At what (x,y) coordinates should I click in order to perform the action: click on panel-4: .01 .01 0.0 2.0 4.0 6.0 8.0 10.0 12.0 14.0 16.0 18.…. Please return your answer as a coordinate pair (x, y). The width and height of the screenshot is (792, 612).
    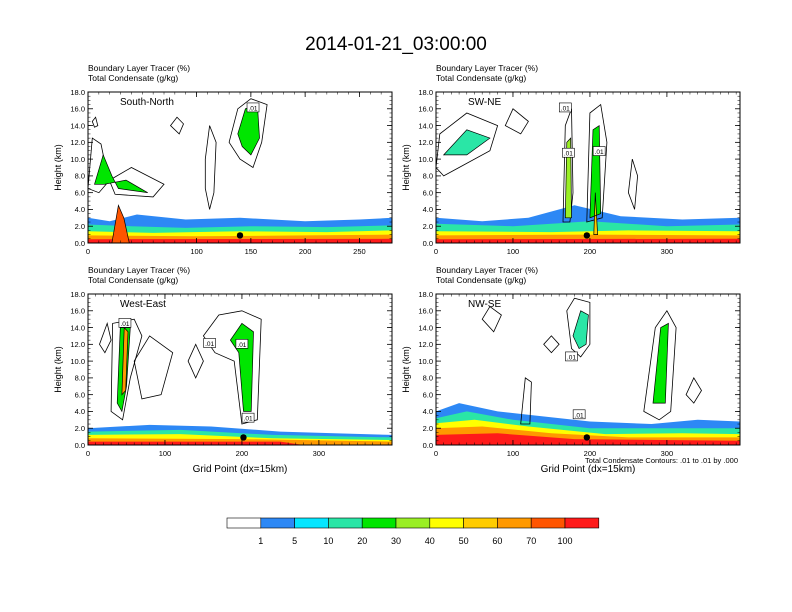
    Looking at the image, I should click on (571, 370).